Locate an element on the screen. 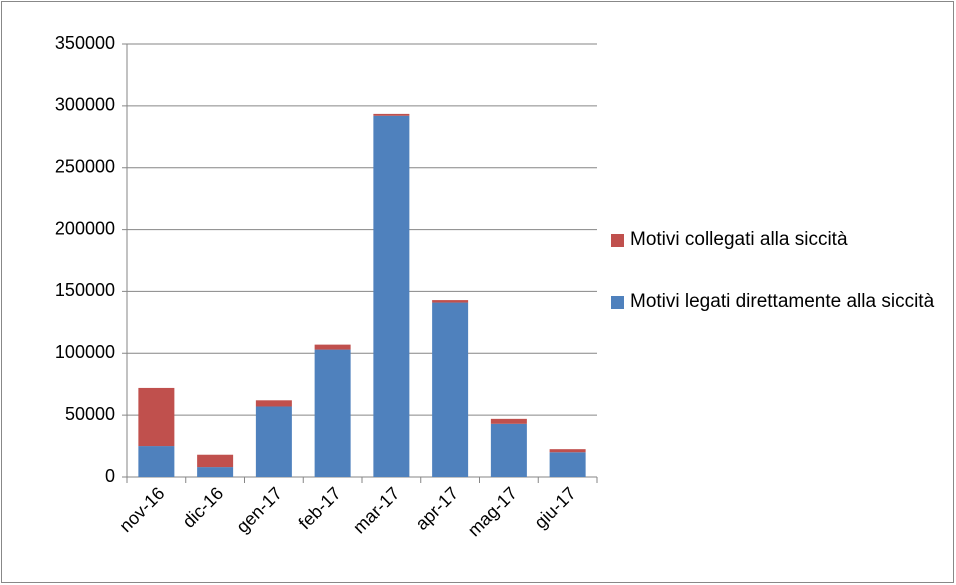 The image size is (956, 585). y-tick-label: 250000 is located at coordinates (85, 166).